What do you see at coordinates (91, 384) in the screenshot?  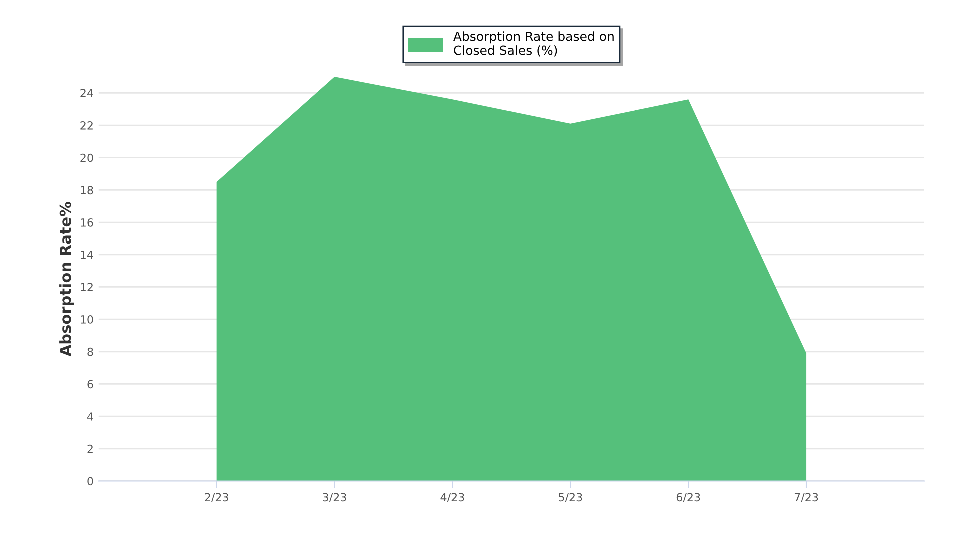 I see `y-tick-label: 6` at bounding box center [91, 384].